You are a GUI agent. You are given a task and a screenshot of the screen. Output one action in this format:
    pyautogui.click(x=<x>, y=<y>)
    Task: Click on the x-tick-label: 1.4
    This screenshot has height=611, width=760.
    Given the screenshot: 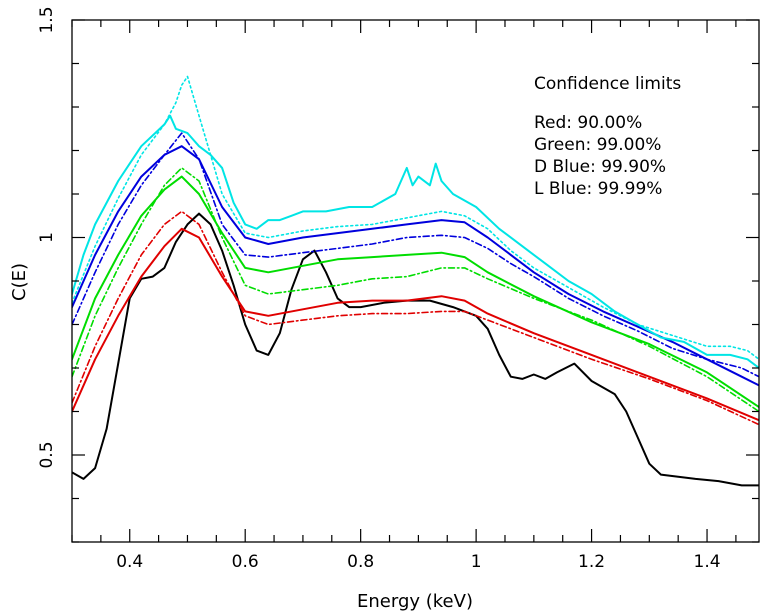 What is the action you would take?
    pyautogui.click(x=707, y=562)
    